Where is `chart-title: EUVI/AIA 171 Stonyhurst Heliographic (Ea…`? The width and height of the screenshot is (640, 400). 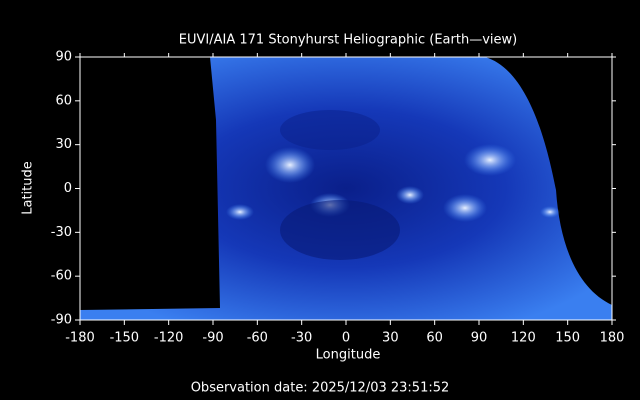
chart-title: EUVI/AIA 171 Stonyhurst Heliographic (Ea… is located at coordinates (348, 40).